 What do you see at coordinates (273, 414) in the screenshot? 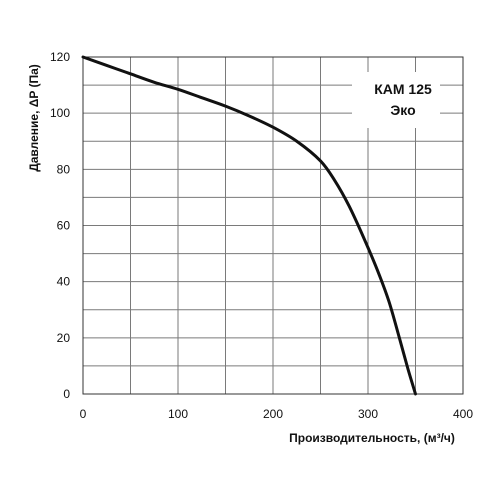
I see `x-tick-label: 200` at bounding box center [273, 414].